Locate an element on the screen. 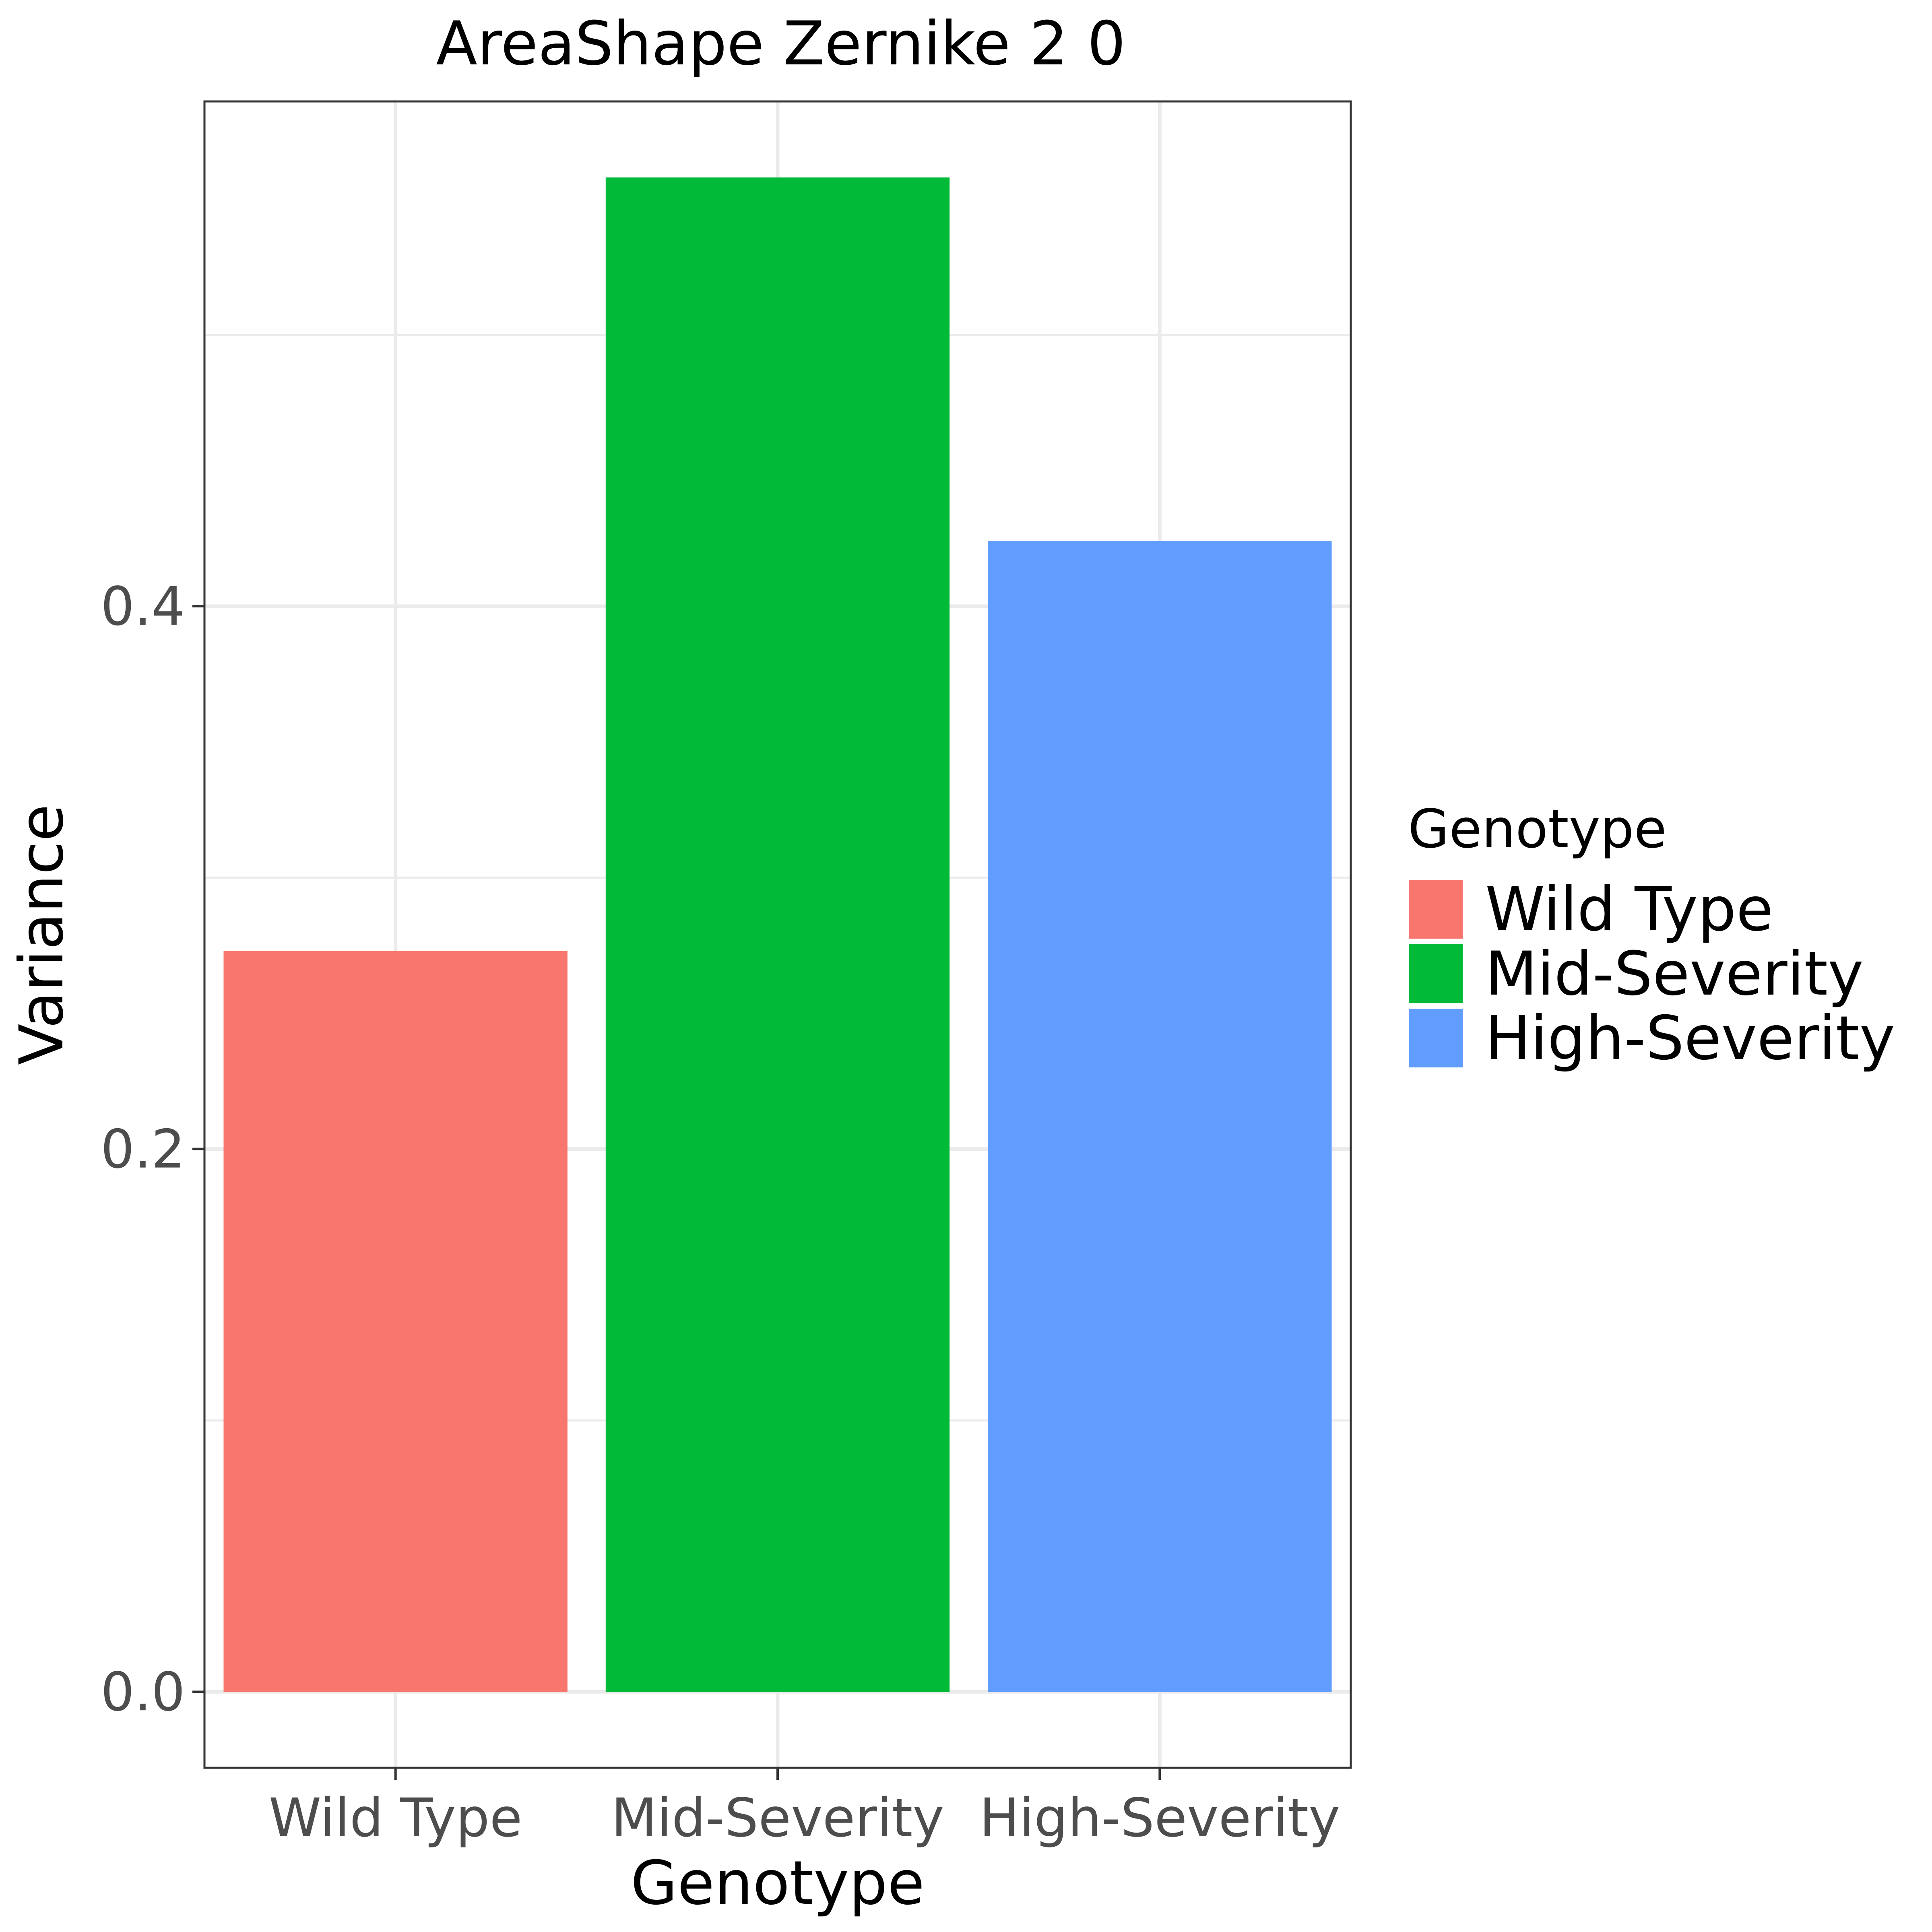 The width and height of the screenshot is (1932, 1932). legend-title: Genotype is located at coordinates (1537, 829).